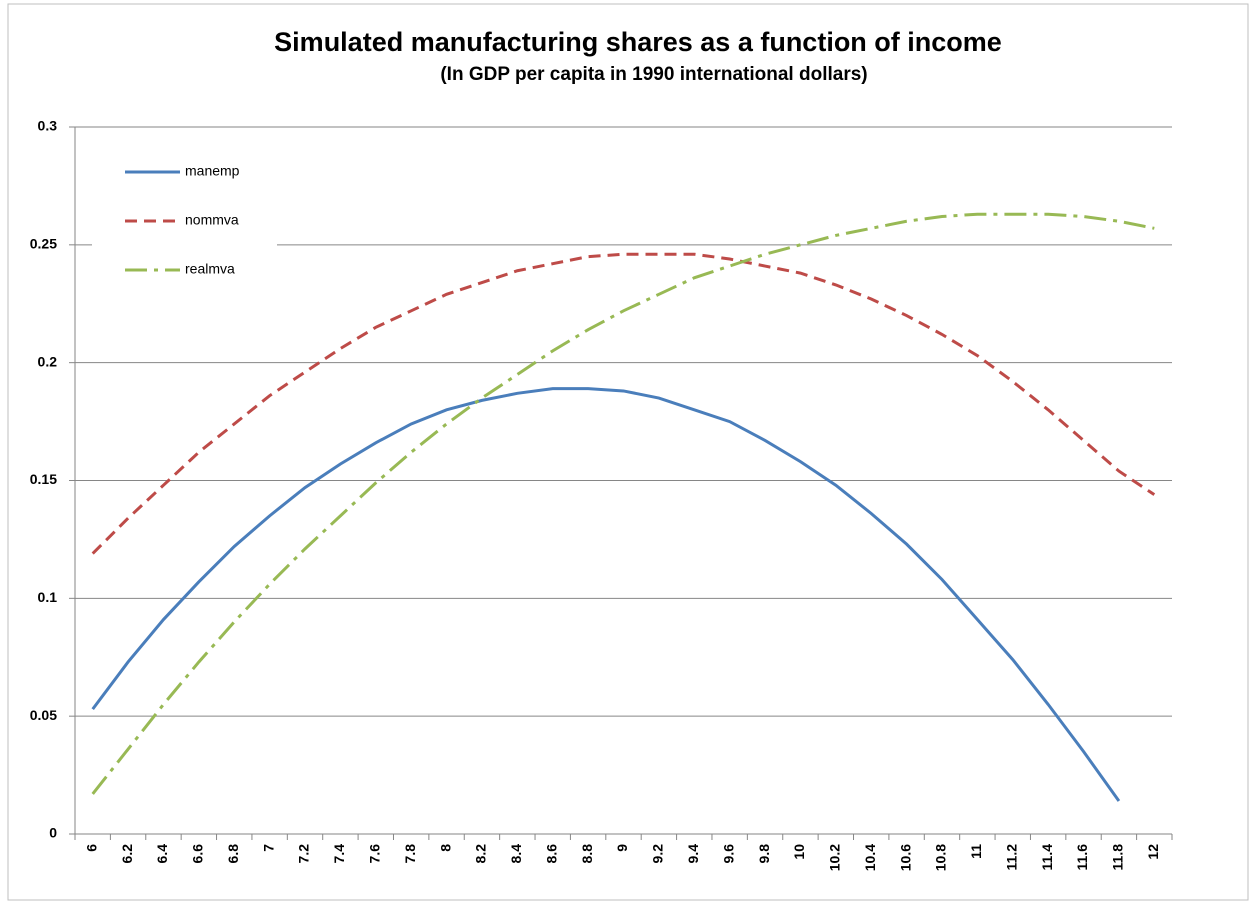  Describe the element at coordinates (212, 220) in the screenshot. I see `legend-label: nommva` at that location.